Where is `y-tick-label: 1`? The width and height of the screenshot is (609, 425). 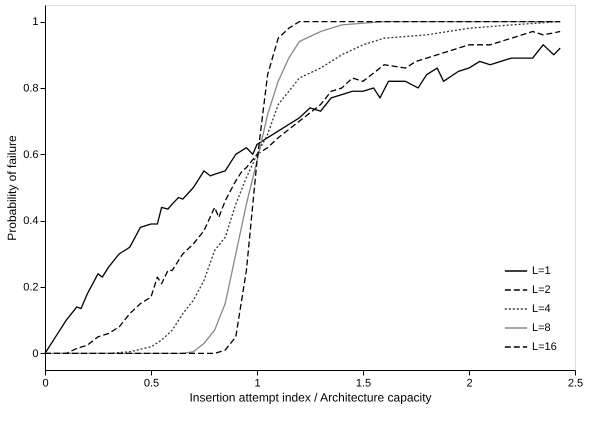 y-tick-label: 1 is located at coordinates (35, 22).